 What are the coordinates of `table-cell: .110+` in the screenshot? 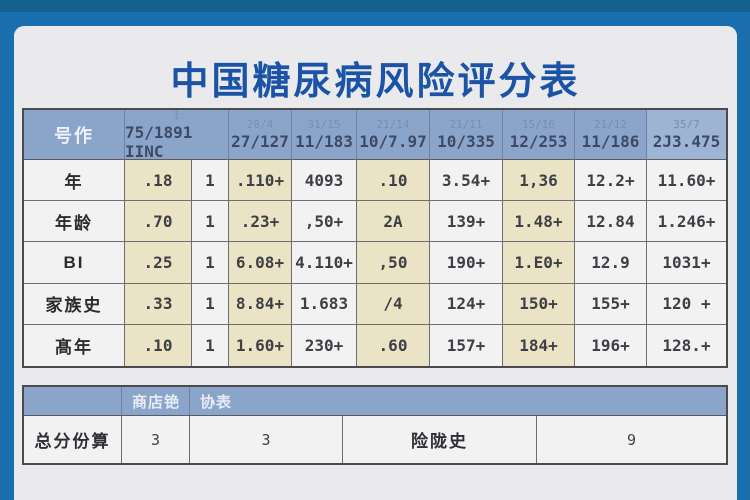 It's located at (260, 181).